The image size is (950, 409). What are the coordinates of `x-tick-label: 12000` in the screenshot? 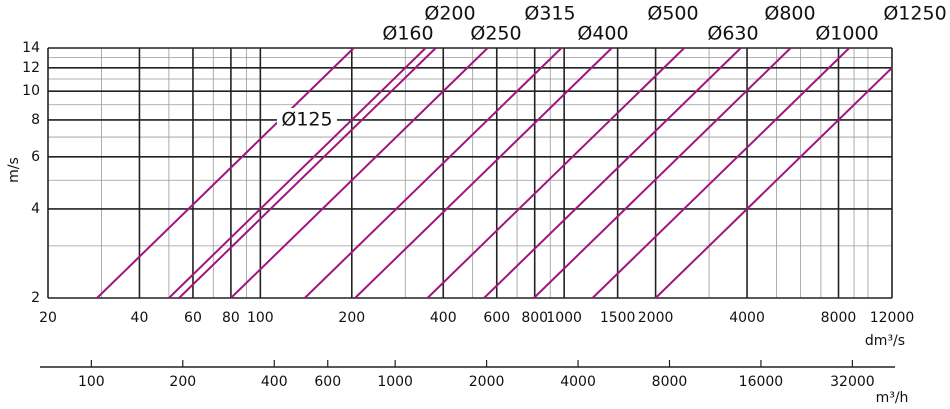 It's located at (892, 318).